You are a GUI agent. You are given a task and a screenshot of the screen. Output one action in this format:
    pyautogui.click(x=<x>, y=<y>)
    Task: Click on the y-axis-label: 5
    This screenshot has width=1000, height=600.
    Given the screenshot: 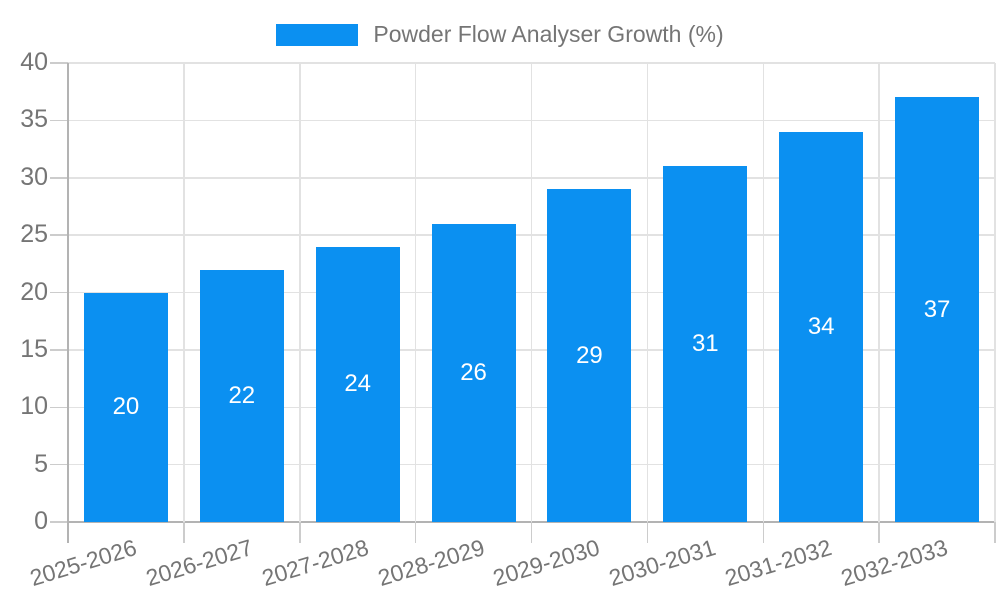 What is the action you would take?
    pyautogui.click(x=41, y=463)
    